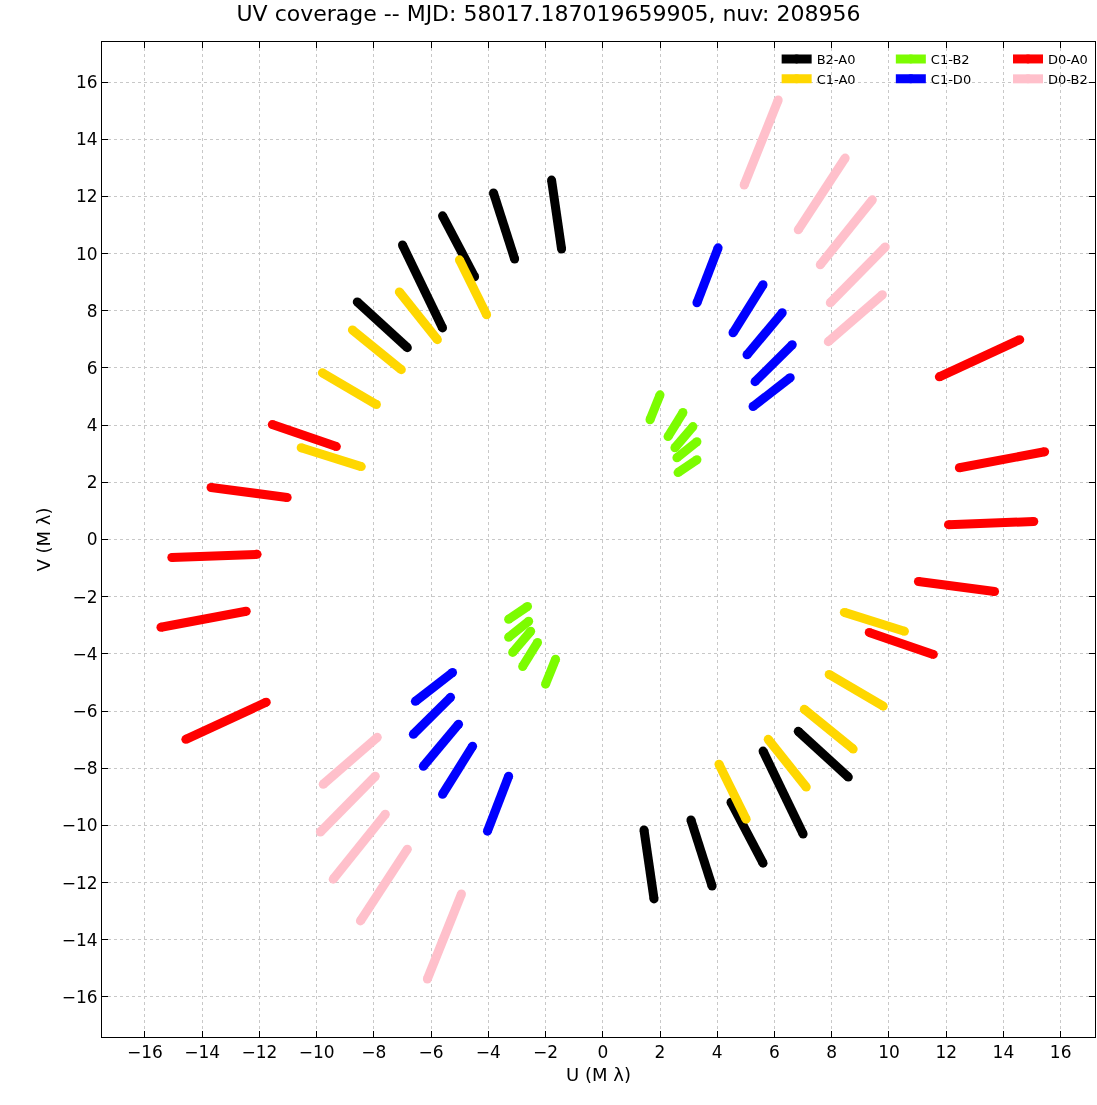  I want to click on chart-title: UV coverage -- MJD: 58017.187019659905, nuv: 208956, so click(548, 13).